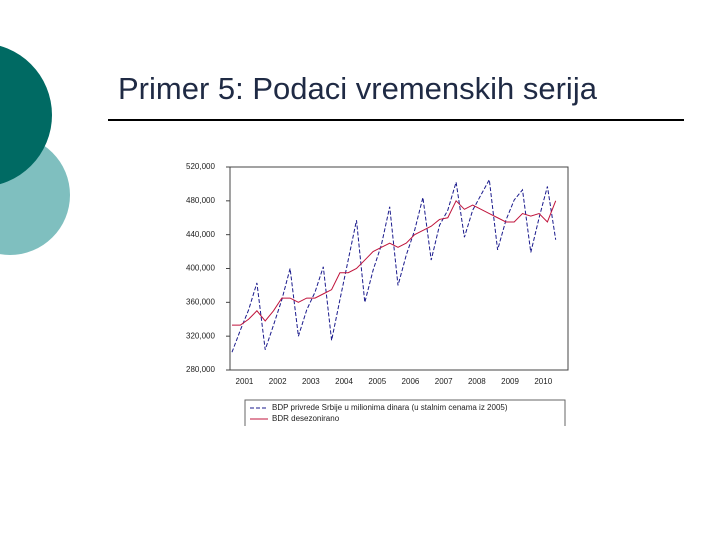 The image size is (720, 545). Describe the element at coordinates (200, 234) in the screenshot. I see `y-tick-label: 440,000` at that location.